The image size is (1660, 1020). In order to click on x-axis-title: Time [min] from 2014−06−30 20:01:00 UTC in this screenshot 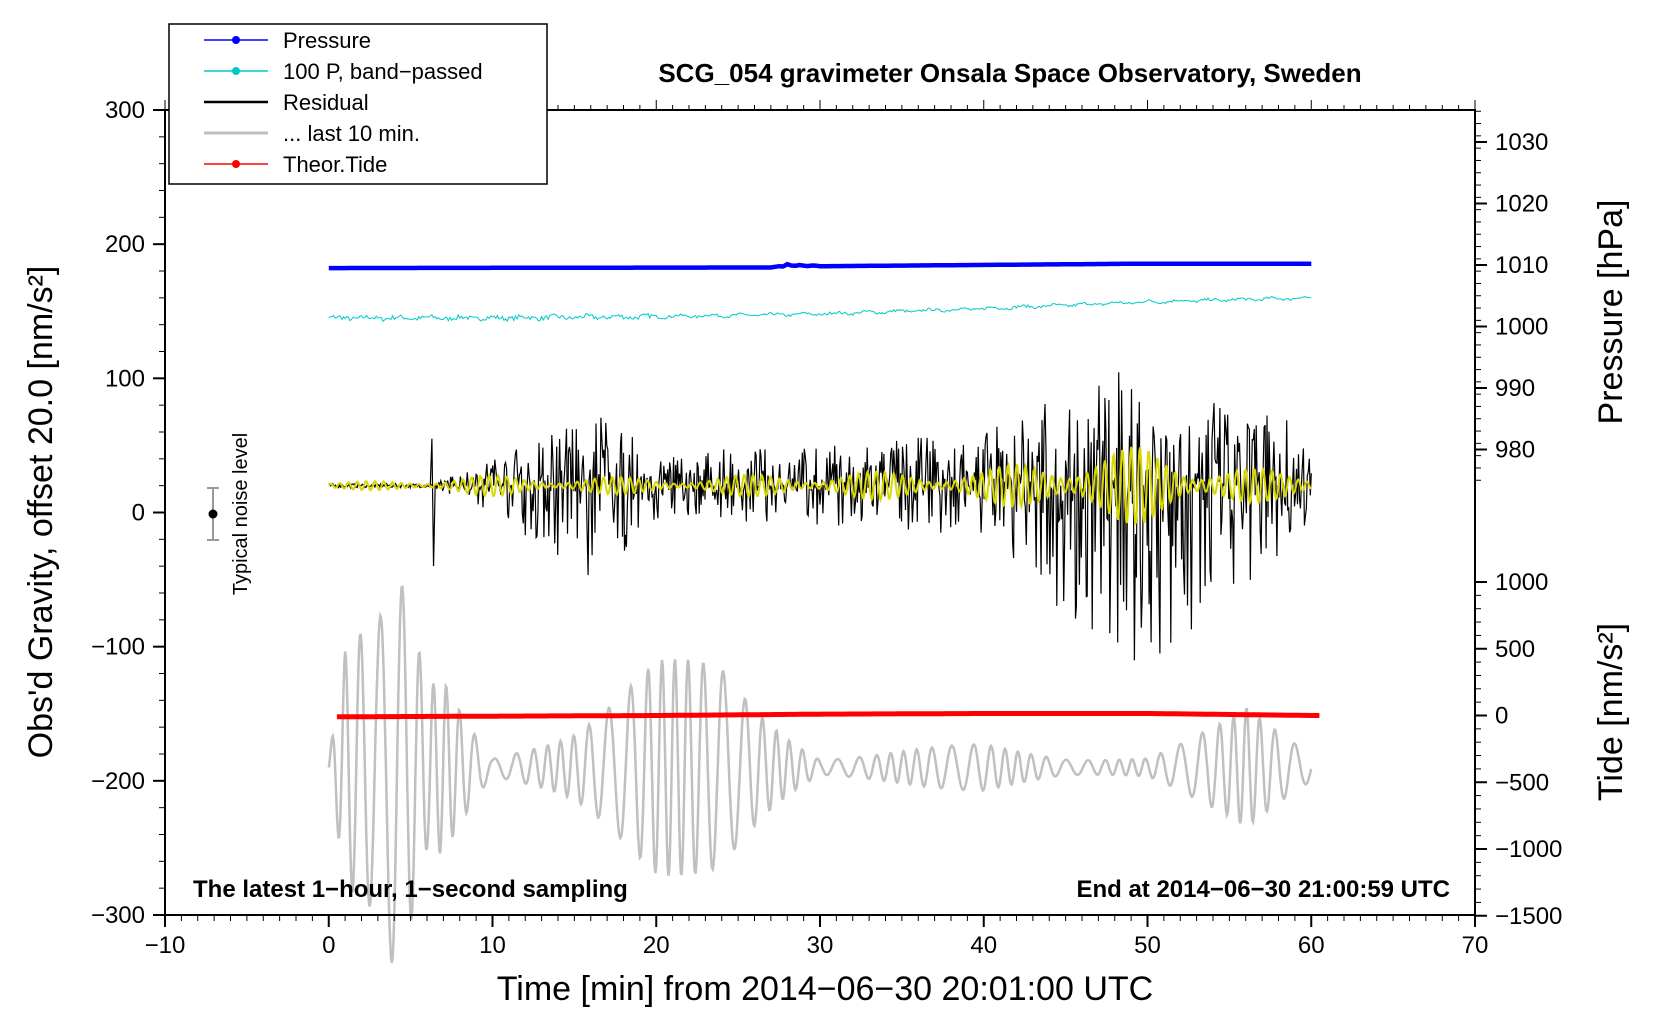, I will do `click(825, 989)`.